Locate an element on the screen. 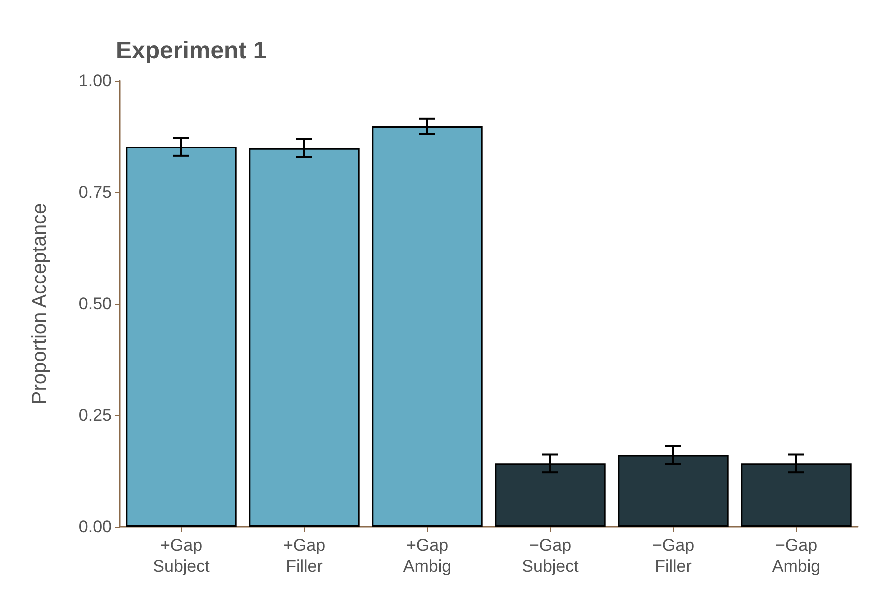 This screenshot has width=876, height=592. x-tick-label: −Gap Subject is located at coordinates (551, 556).